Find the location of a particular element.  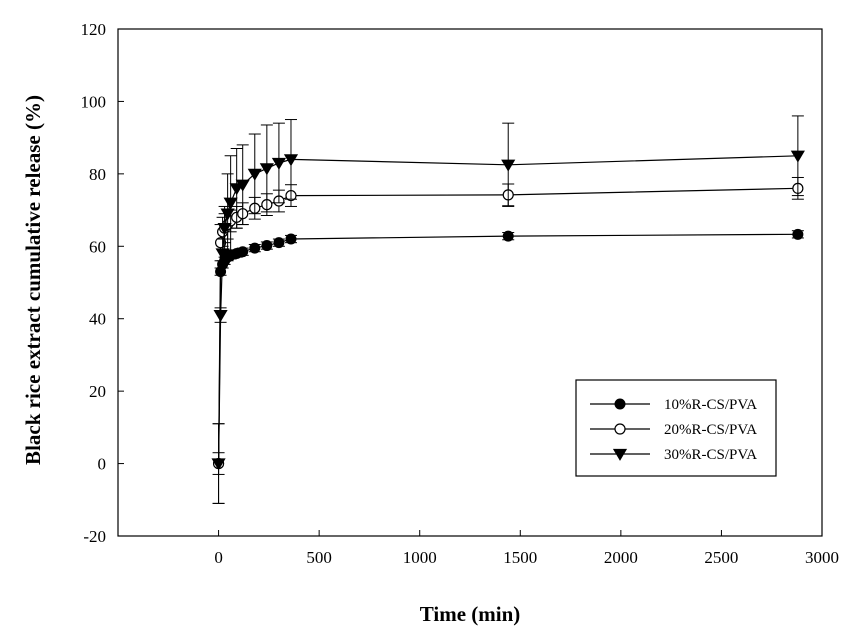

y-tick-label: 80 is located at coordinates (97, 174).